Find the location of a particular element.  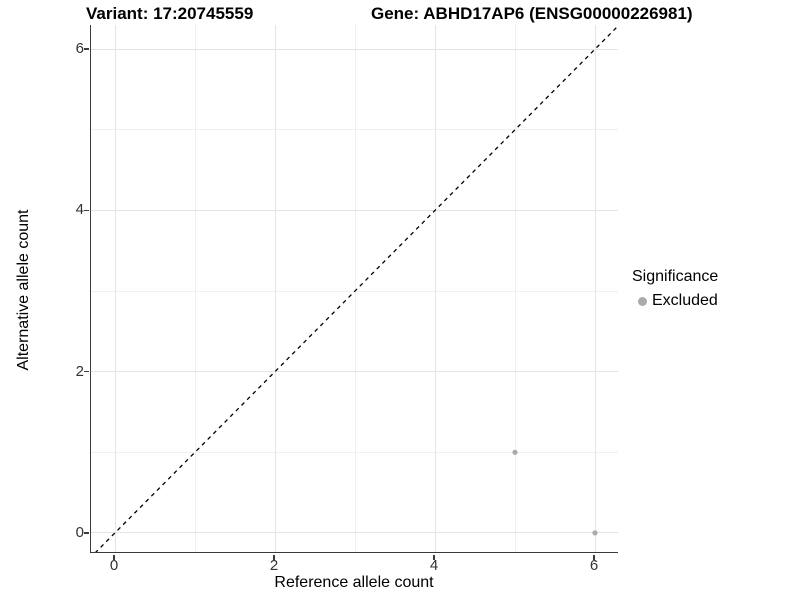

y-tick-label: 4 is located at coordinates (79, 210).